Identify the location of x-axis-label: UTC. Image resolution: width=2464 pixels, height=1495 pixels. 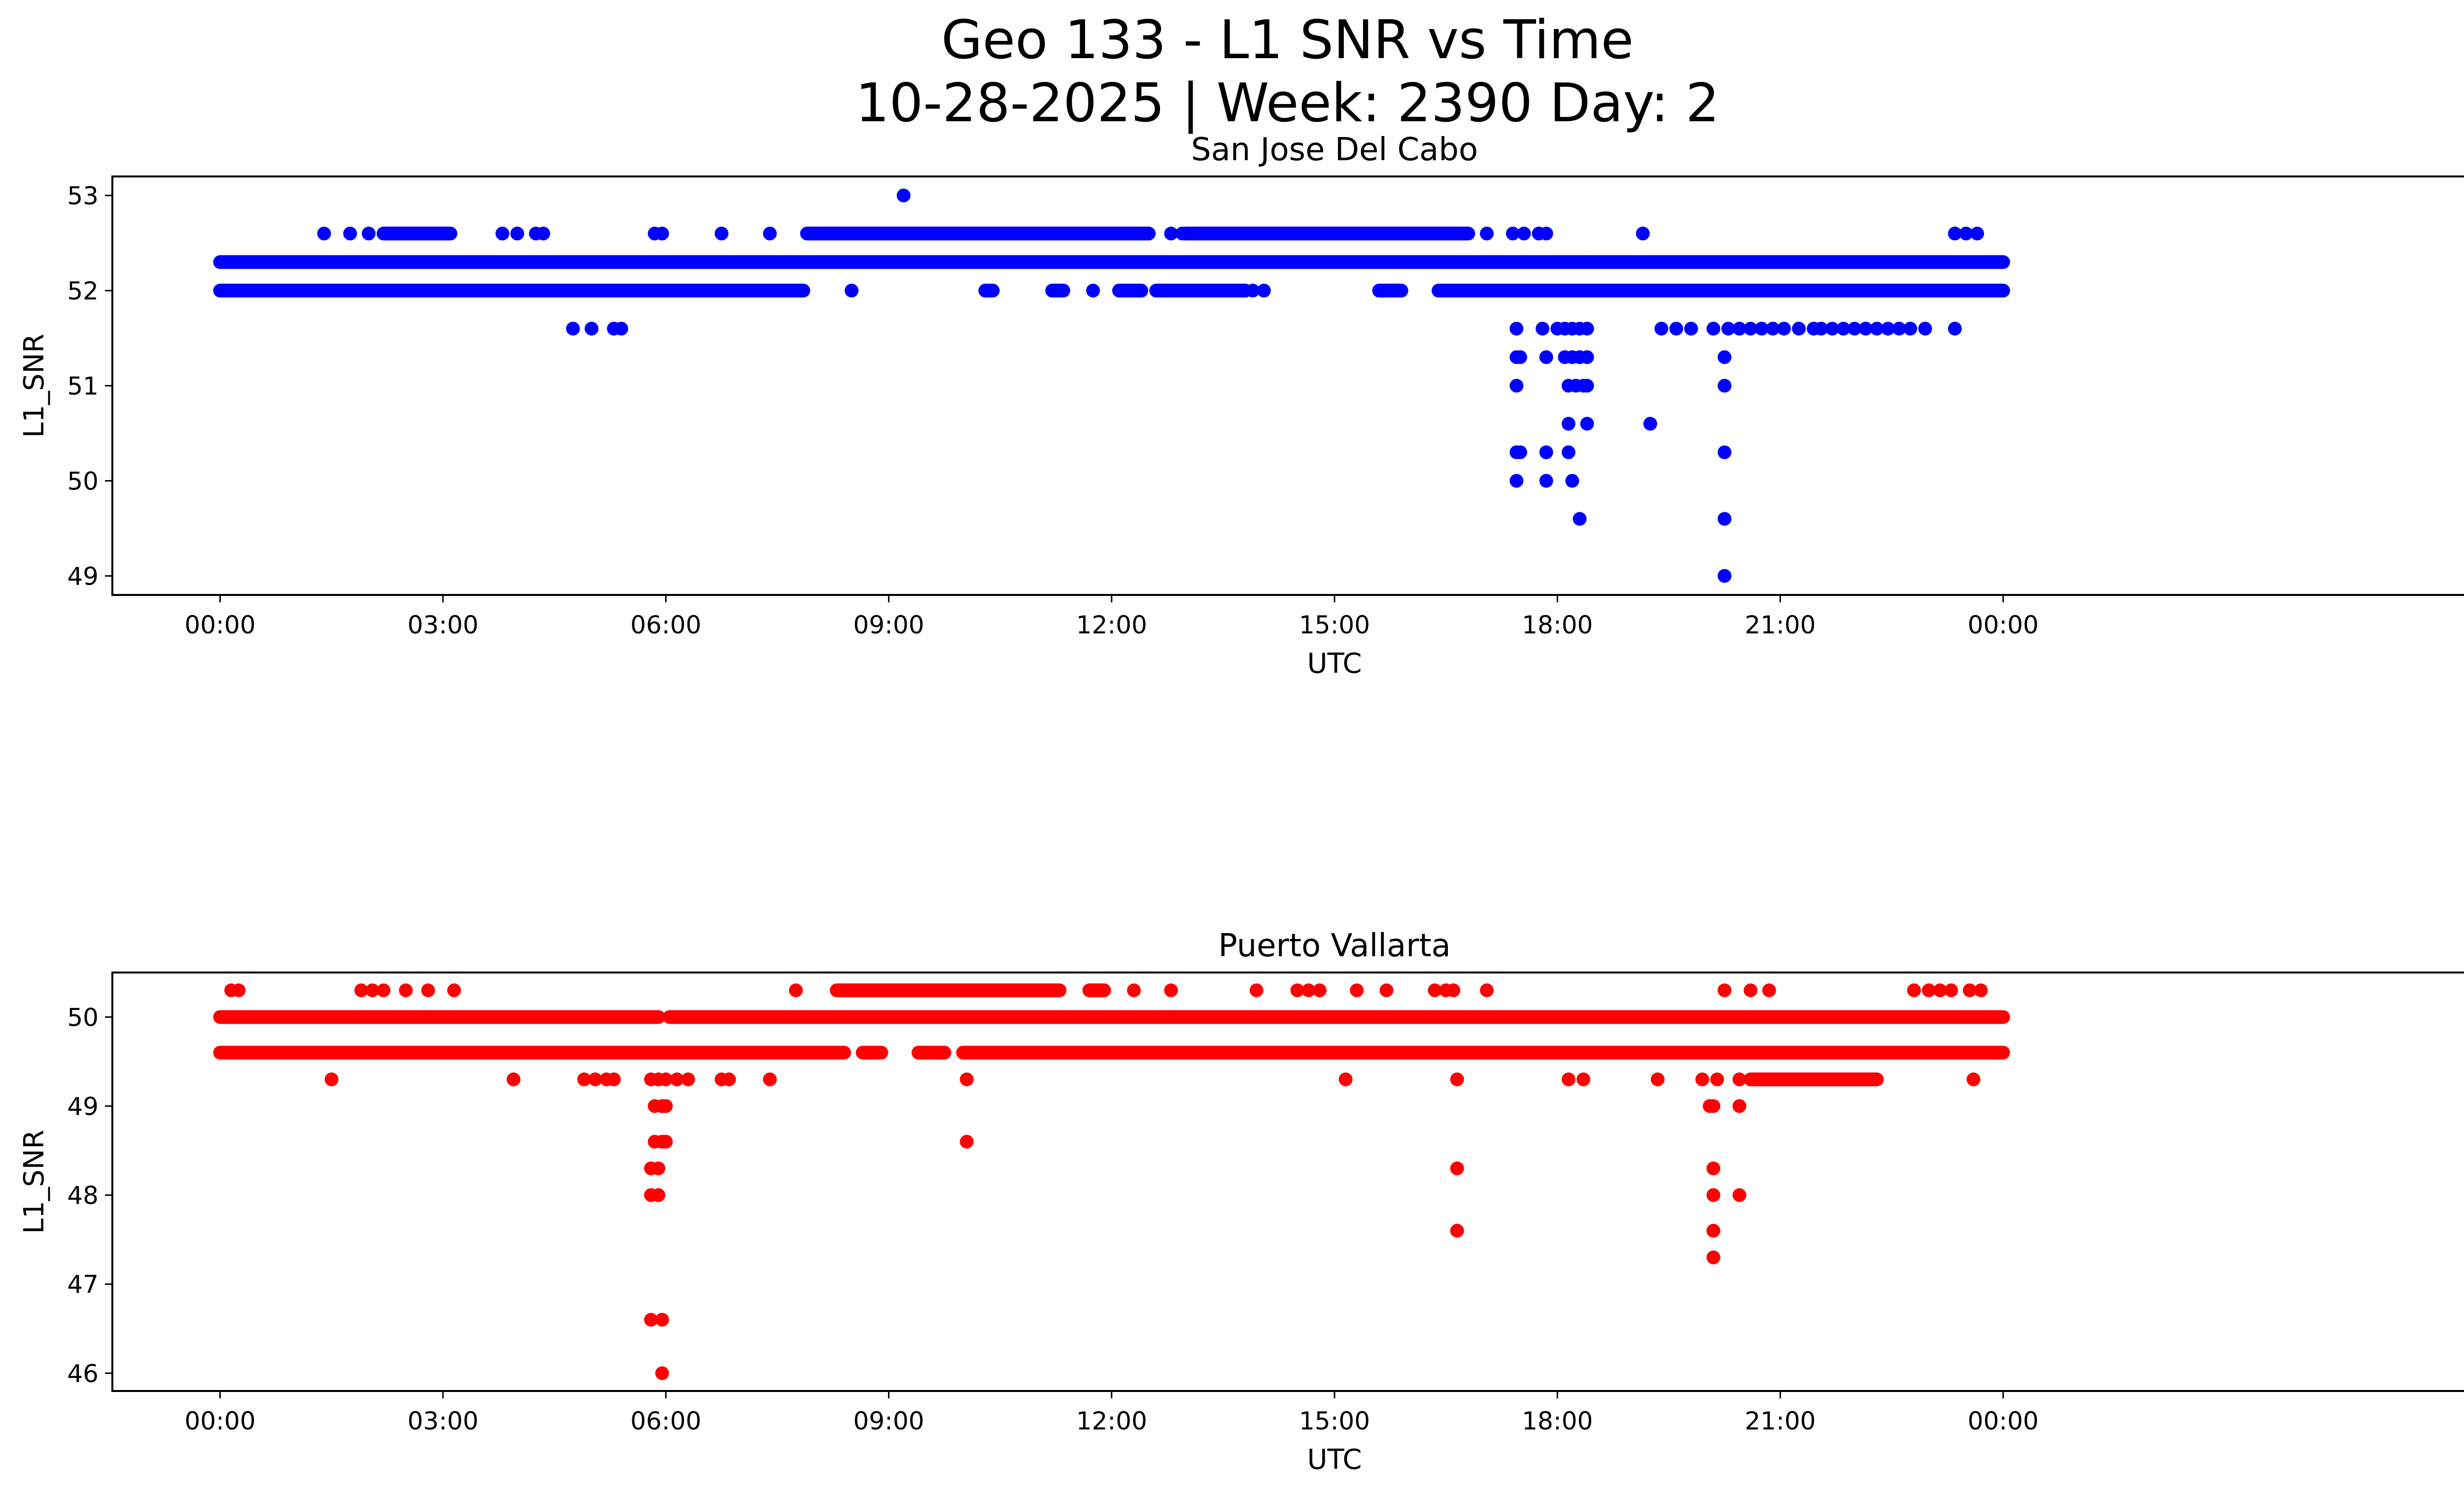
(1334, 1460).